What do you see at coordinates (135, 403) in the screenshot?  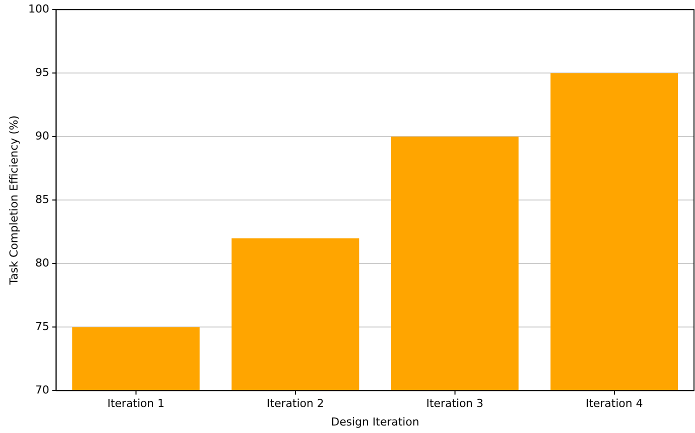 I see `x-tick-label: Iteration 1` at bounding box center [135, 403].